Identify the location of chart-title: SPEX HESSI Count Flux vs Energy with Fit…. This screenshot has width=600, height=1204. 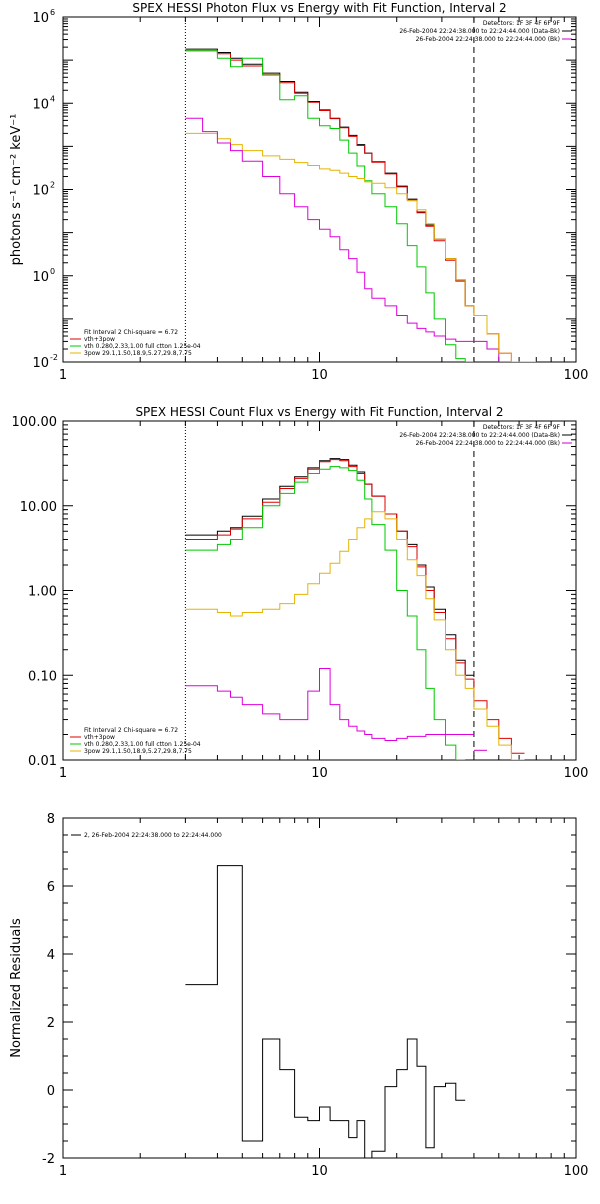
(319, 412).